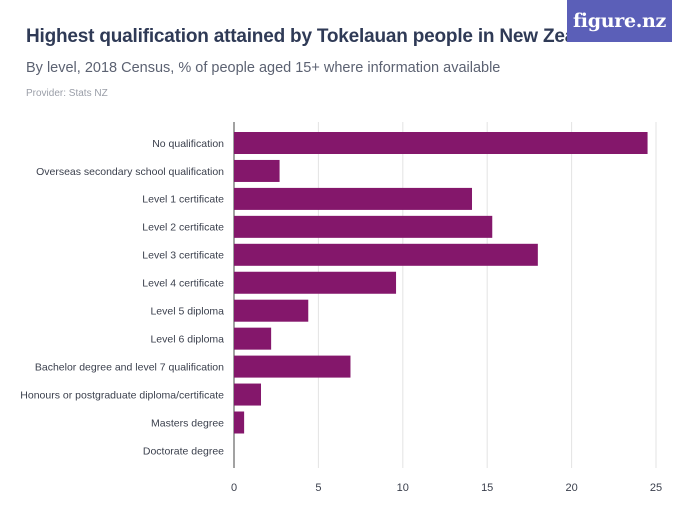  What do you see at coordinates (67, 93) in the screenshot?
I see `data-provider: Provider: Stats NZ` at bounding box center [67, 93].